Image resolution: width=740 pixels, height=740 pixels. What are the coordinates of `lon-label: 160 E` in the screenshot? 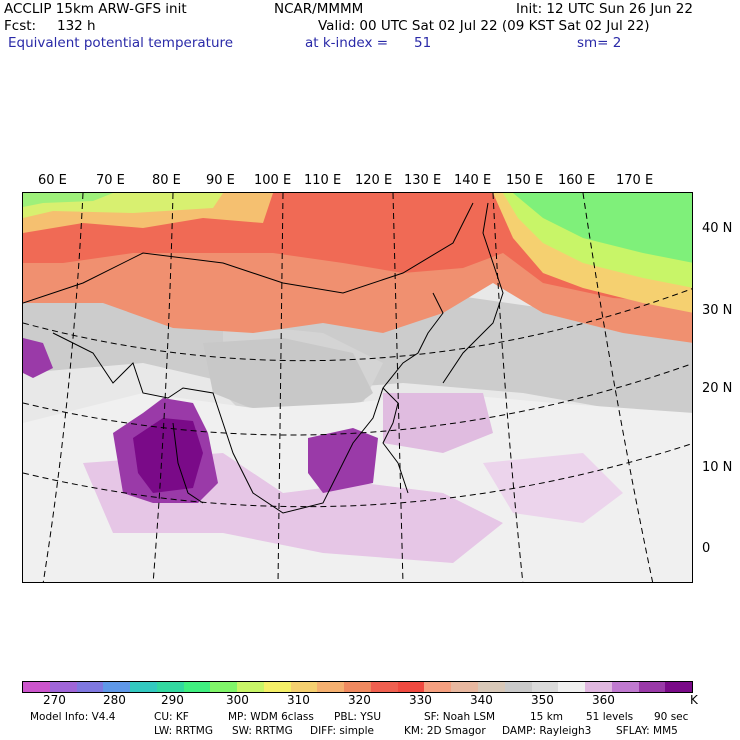 It's located at (577, 180).